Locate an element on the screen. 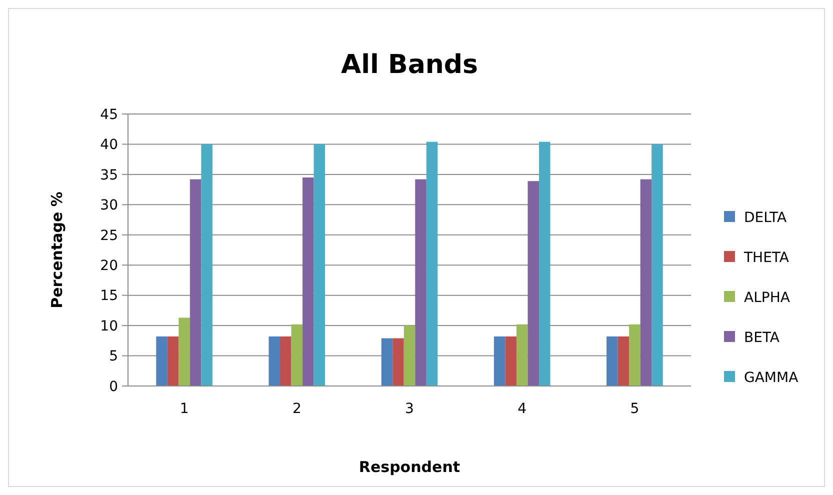 The height and width of the screenshot is (495, 833). legend-label: ALPHA is located at coordinates (767, 298).